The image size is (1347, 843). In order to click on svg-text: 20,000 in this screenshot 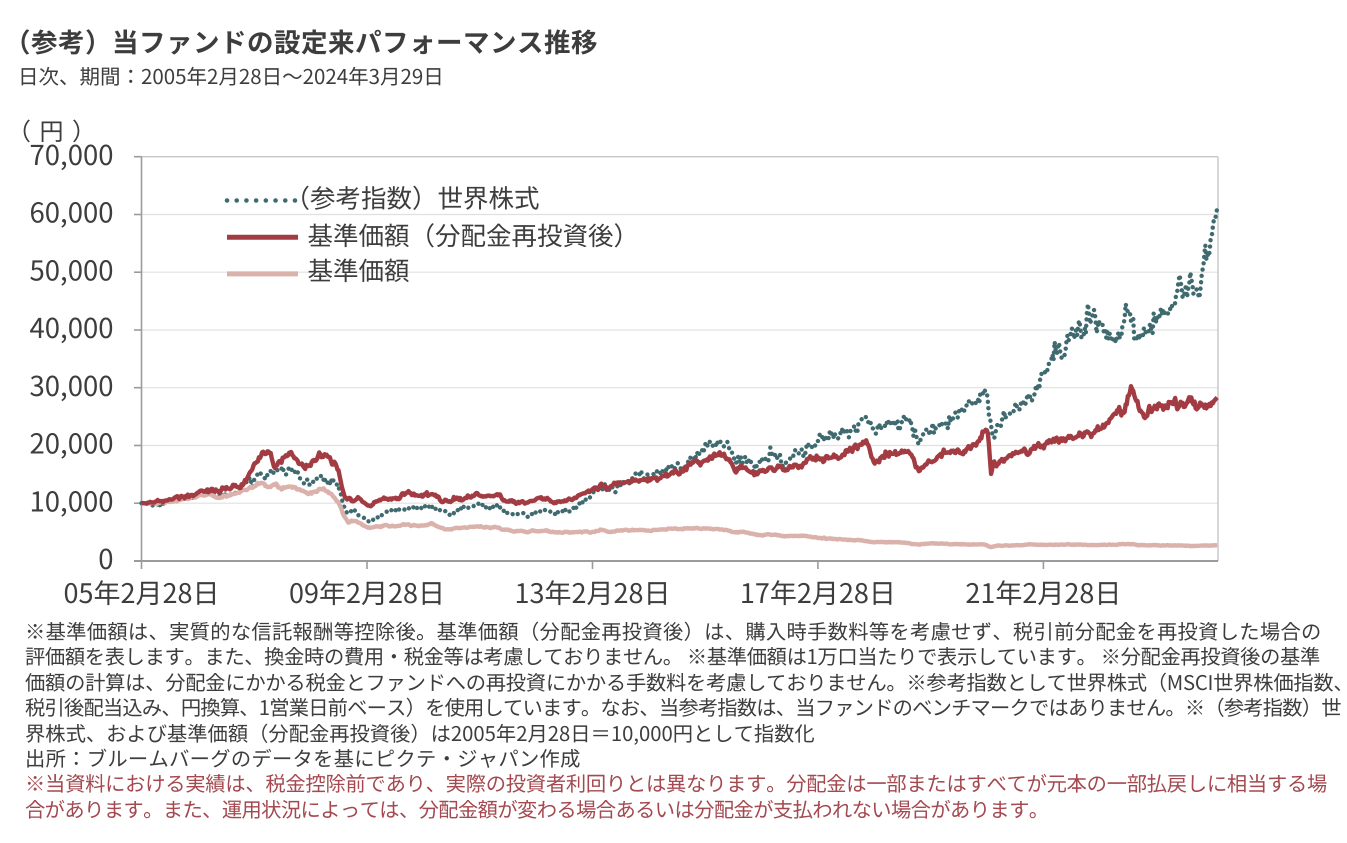, I will do `click(72, 442)`.